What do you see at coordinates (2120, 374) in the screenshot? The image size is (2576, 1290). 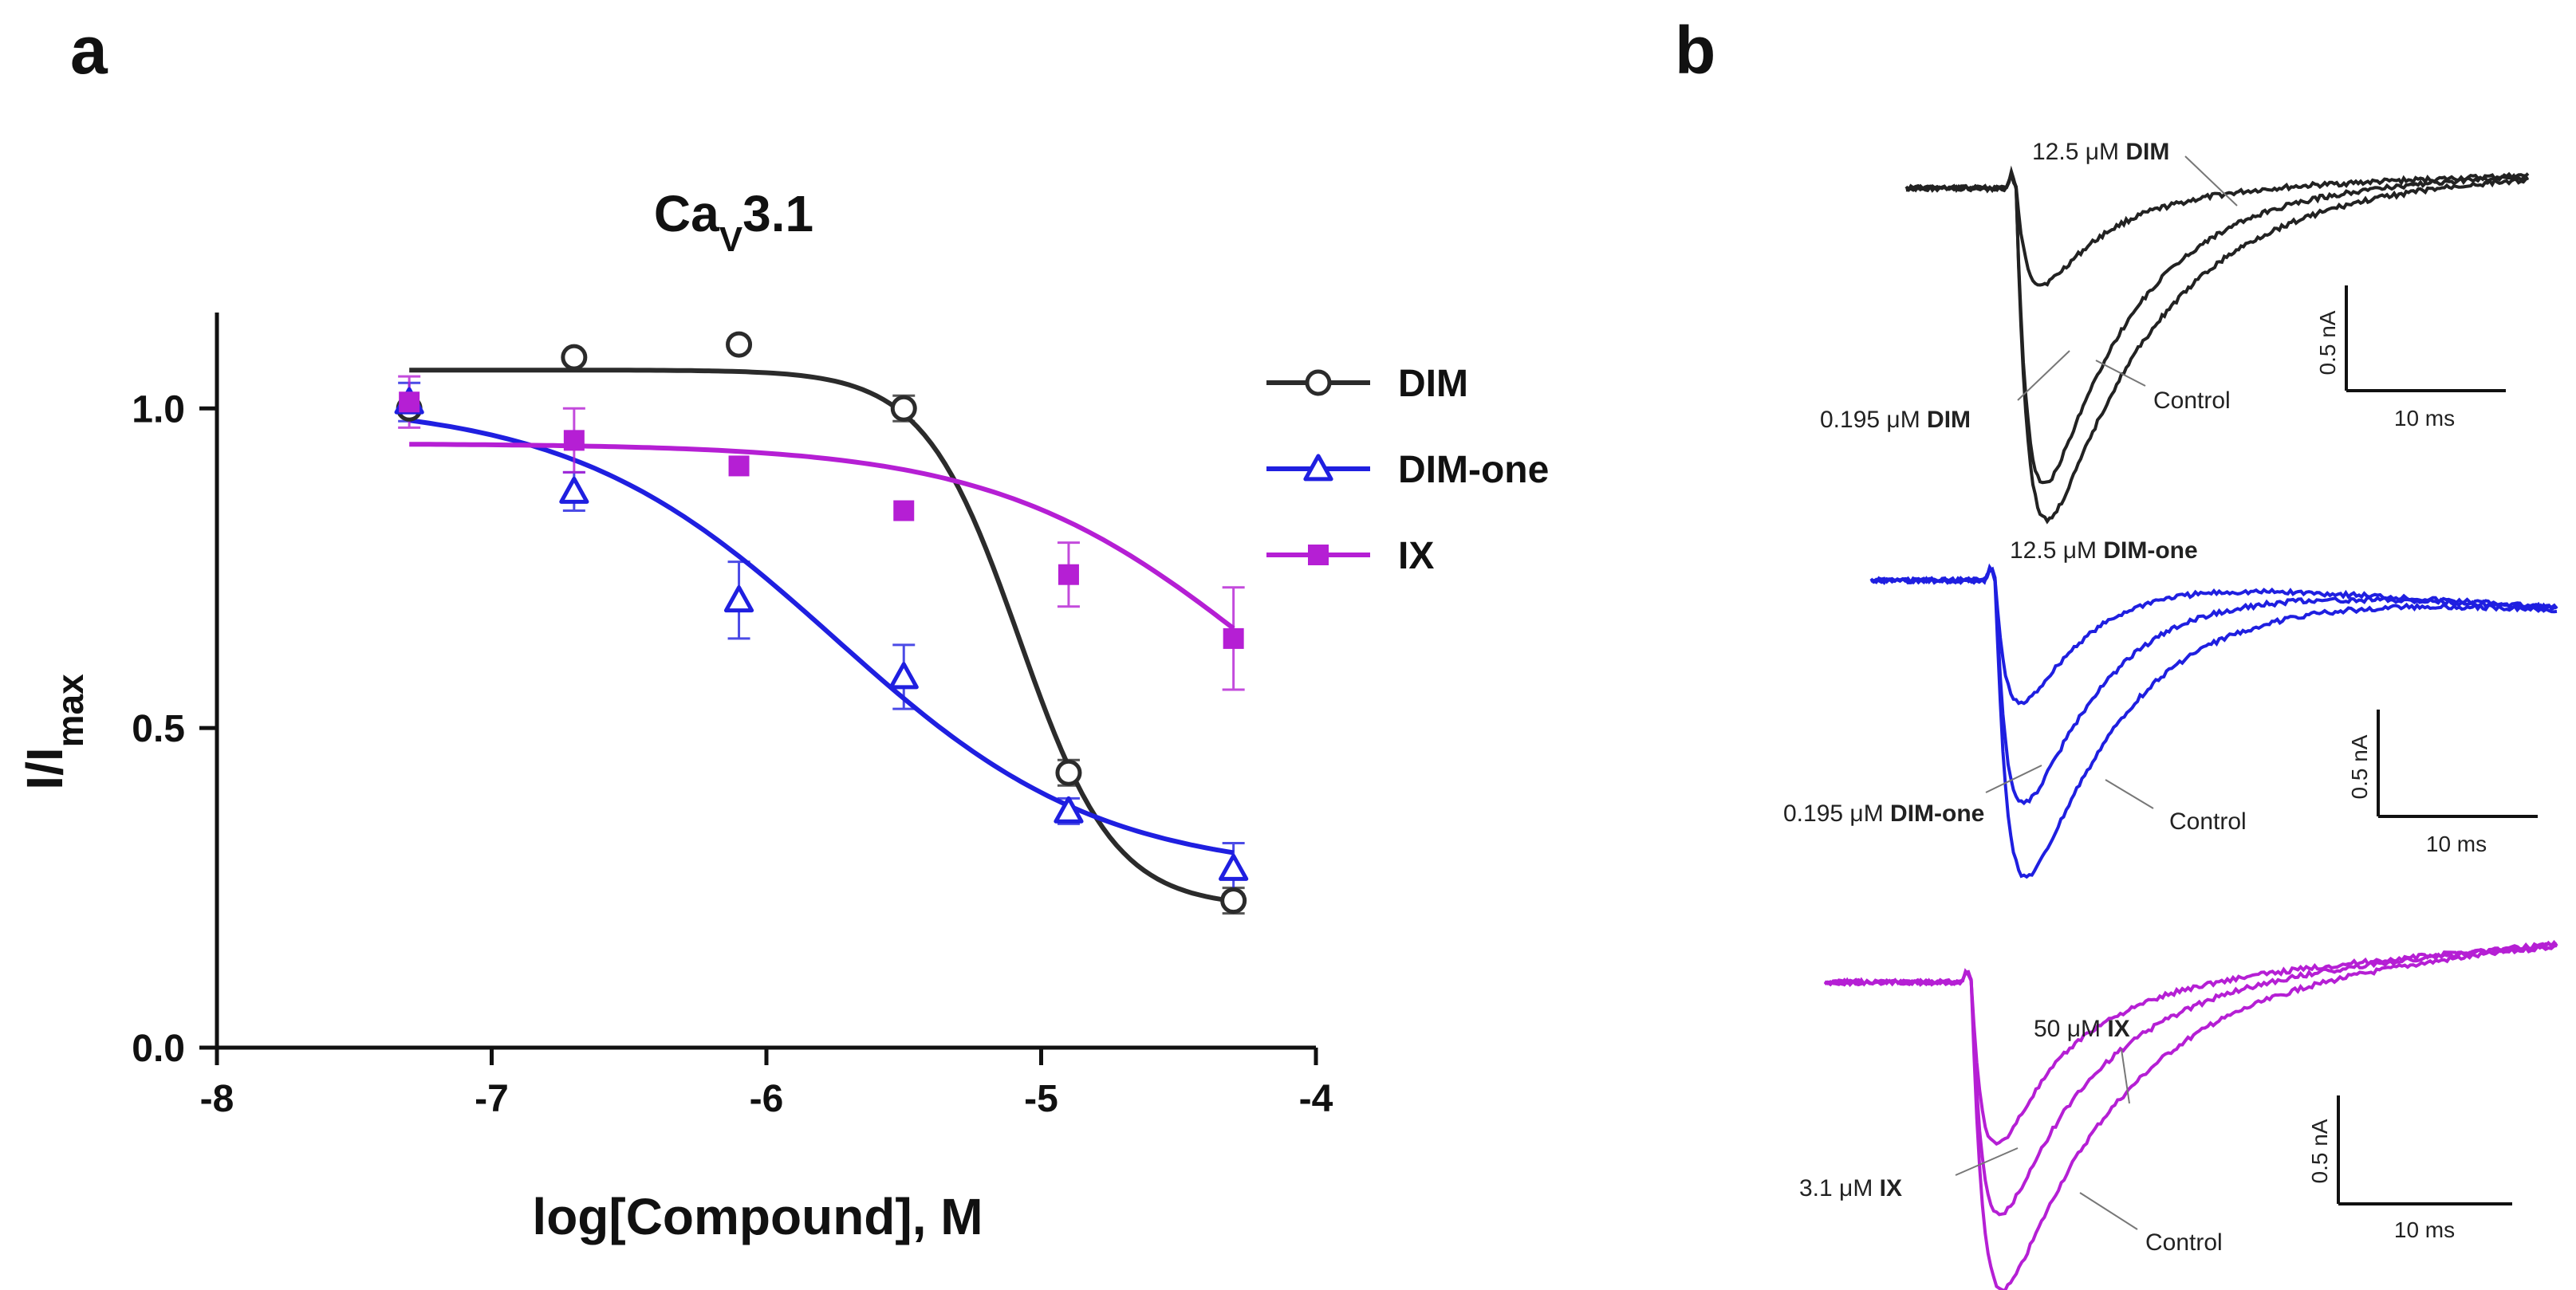 I see `leader-dim-control` at bounding box center [2120, 374].